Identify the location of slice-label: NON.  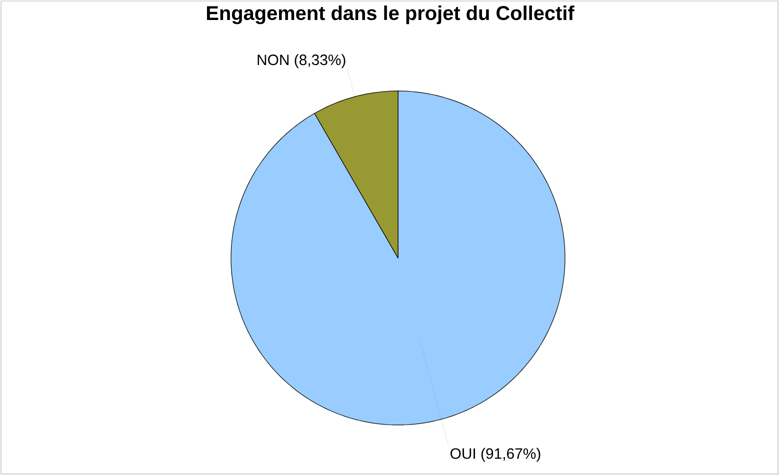
(273, 60).